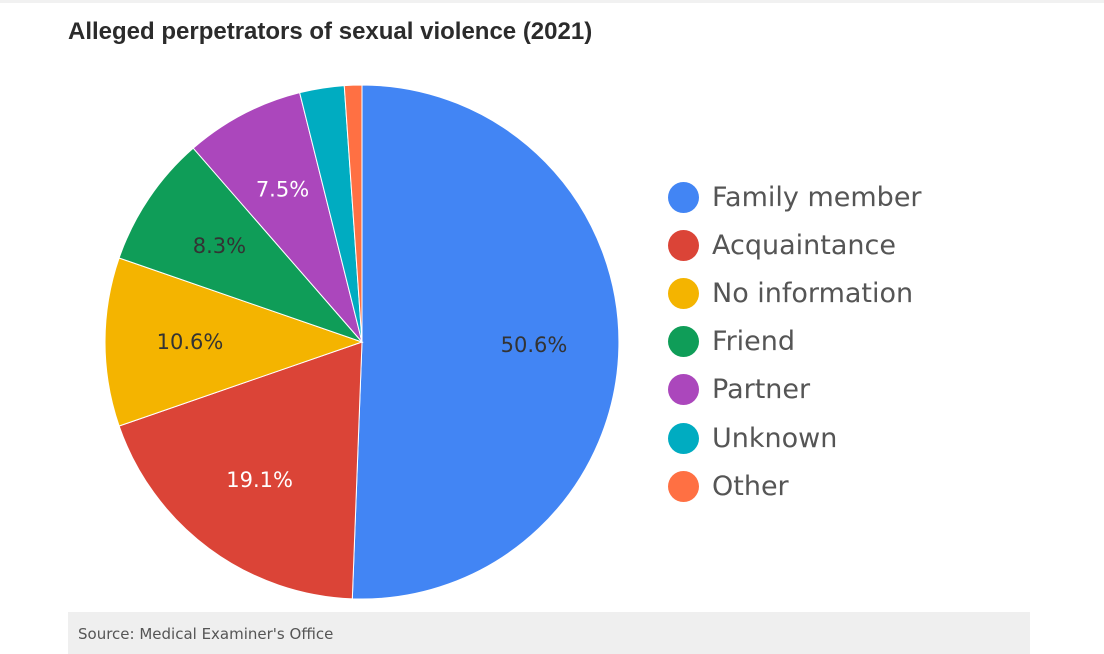 This screenshot has width=1104, height=654. Describe the element at coordinates (219, 246) in the screenshot. I see `slice-value-label-friend: 8.3%` at that location.